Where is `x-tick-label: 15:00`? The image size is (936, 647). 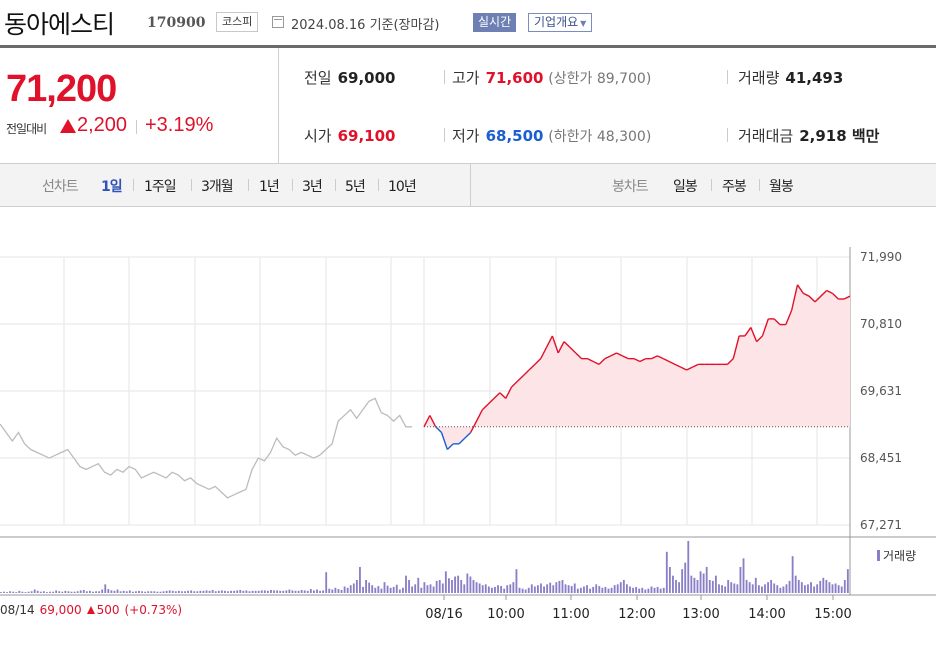
x-tick-label: 15:00 is located at coordinates (832, 614).